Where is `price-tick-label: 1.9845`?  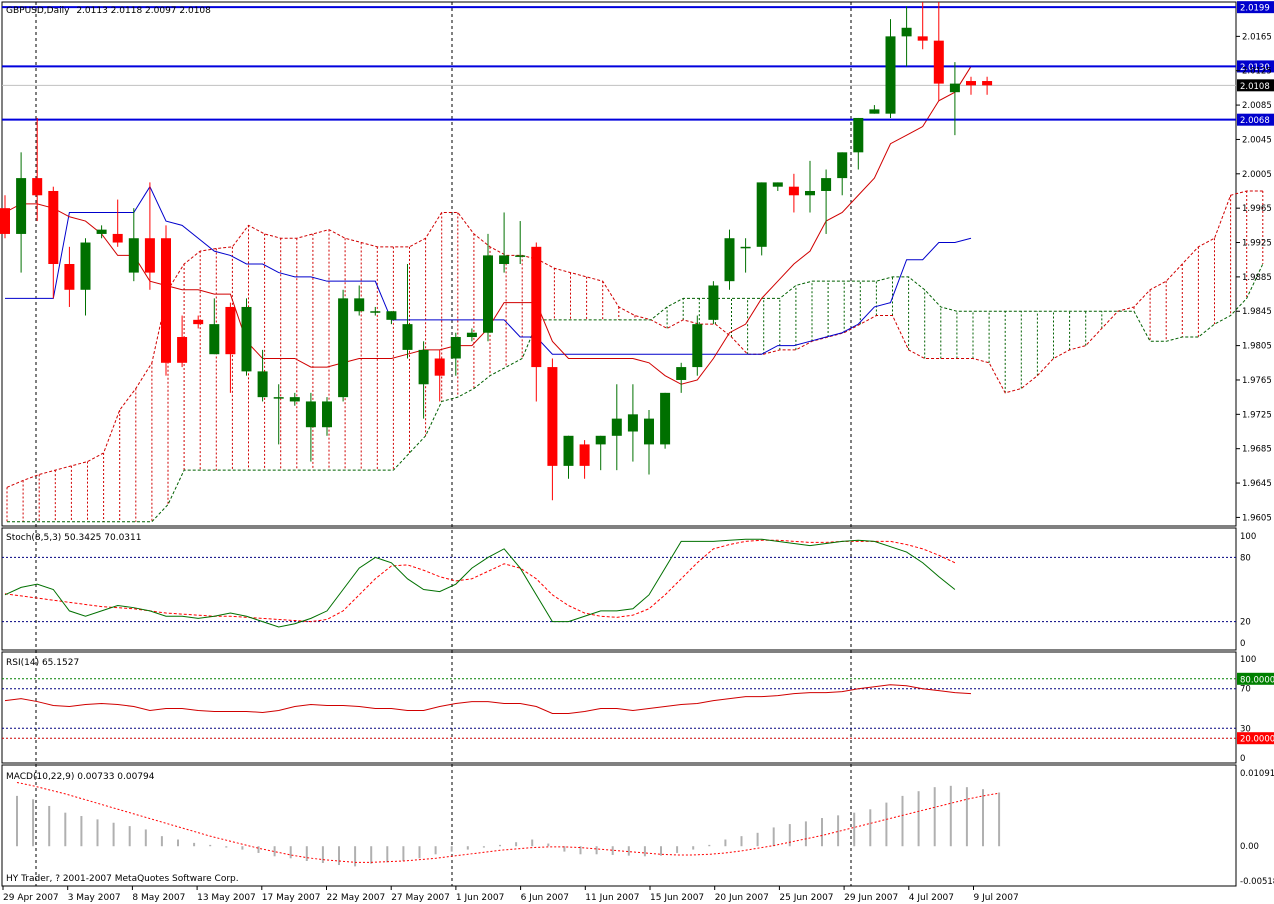 price-tick-label: 1.9845 is located at coordinates (1257, 312).